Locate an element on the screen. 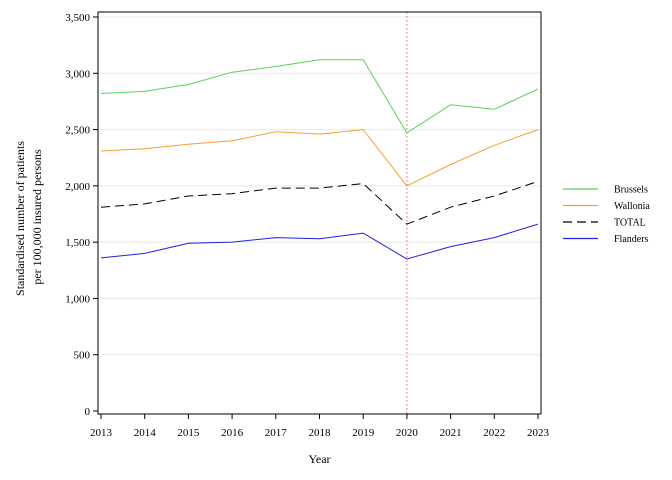  x-tick-label: 2022 is located at coordinates (494, 433).